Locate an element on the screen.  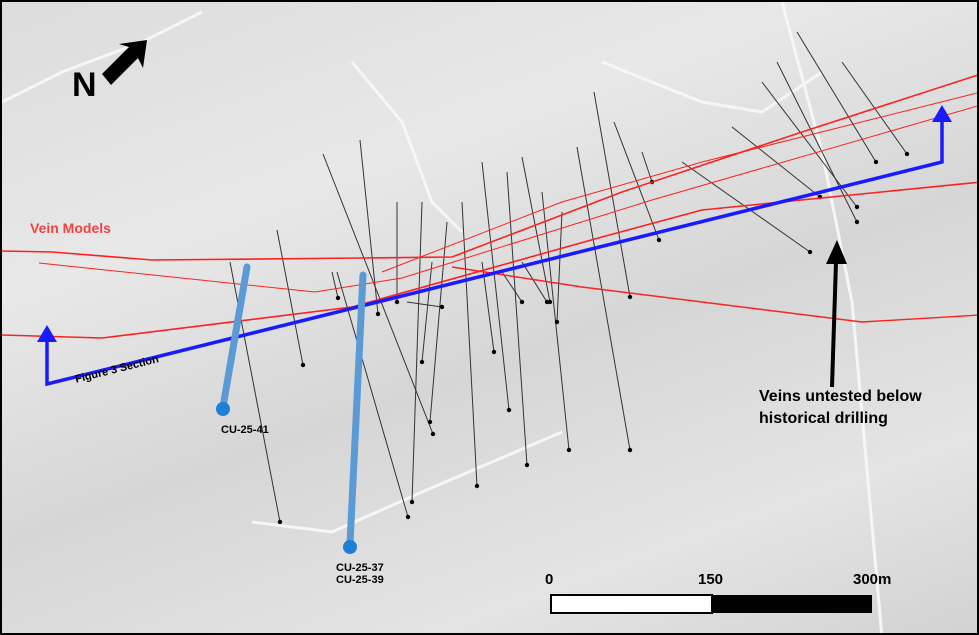
drill-hole-label: CU-25-39 is located at coordinates (360, 580).